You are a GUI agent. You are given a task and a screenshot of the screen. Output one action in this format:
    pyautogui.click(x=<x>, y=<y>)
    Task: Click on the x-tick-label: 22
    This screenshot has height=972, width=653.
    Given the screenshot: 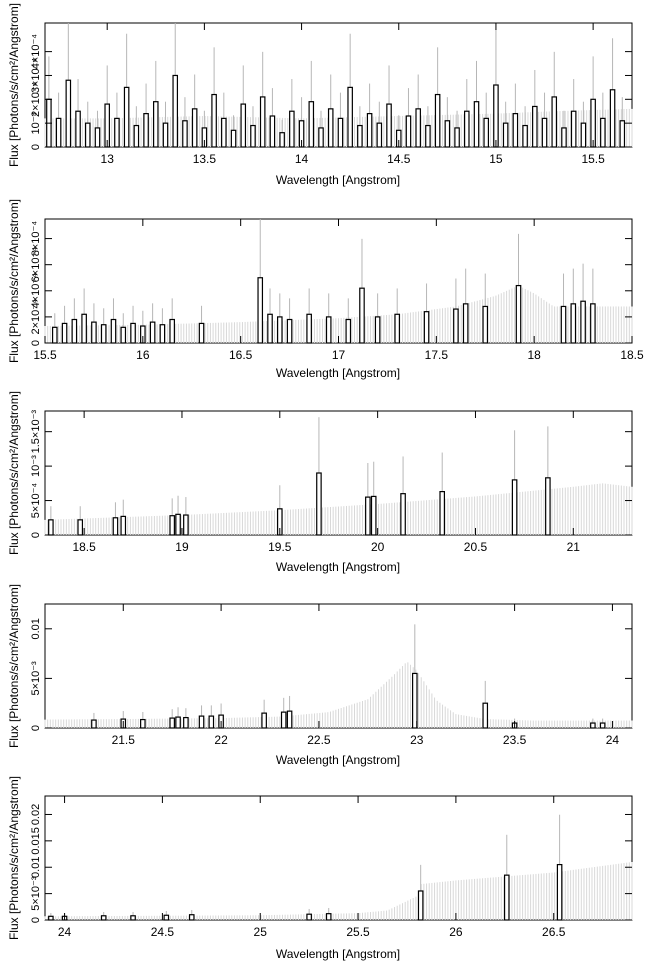 What is the action you would take?
    pyautogui.click(x=221, y=740)
    